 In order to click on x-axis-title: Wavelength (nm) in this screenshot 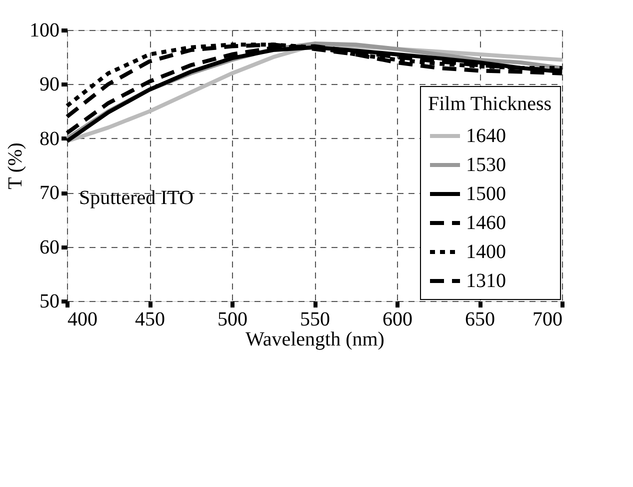, I will do `click(315, 339)`.